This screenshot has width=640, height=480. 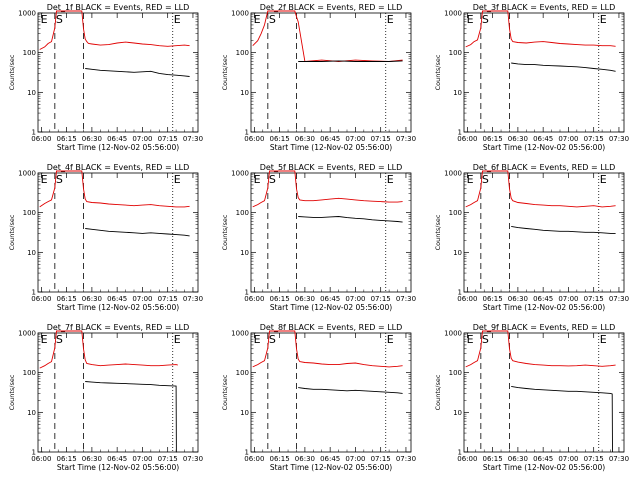 What do you see at coordinates (240, 14) in the screenshot?
I see `panel-2-ytick-label: 1000` at bounding box center [240, 14].